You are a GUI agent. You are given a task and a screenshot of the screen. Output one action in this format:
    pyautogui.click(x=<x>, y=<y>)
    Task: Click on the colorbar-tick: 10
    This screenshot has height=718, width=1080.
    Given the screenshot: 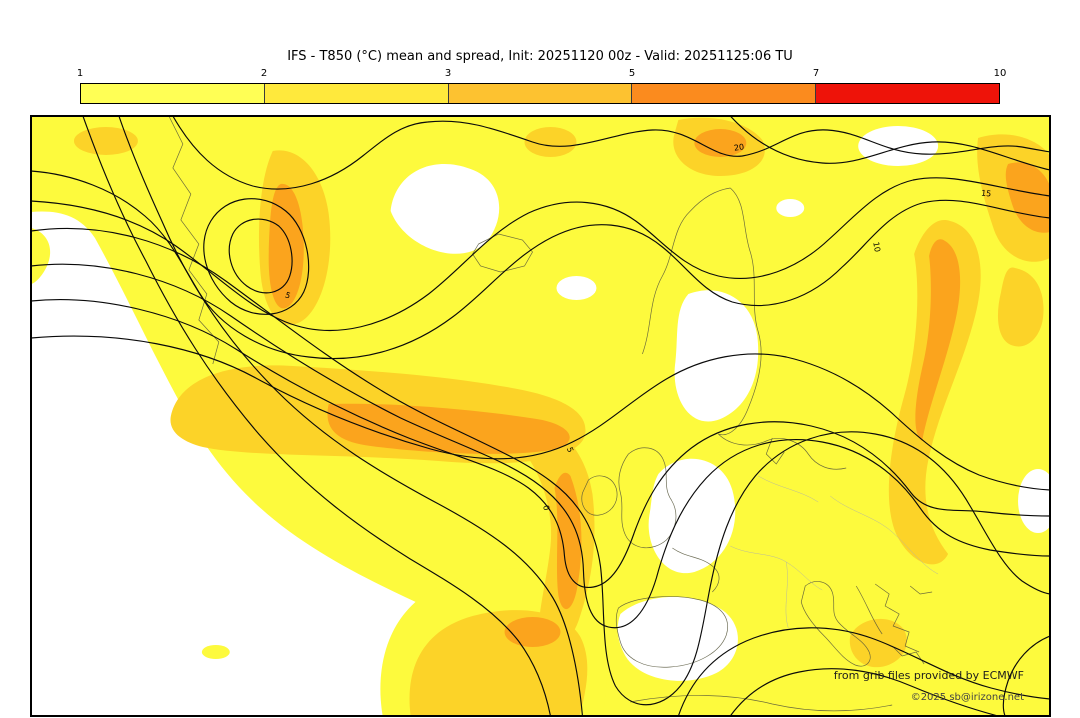 What is the action you would take?
    pyautogui.click(x=1000, y=73)
    